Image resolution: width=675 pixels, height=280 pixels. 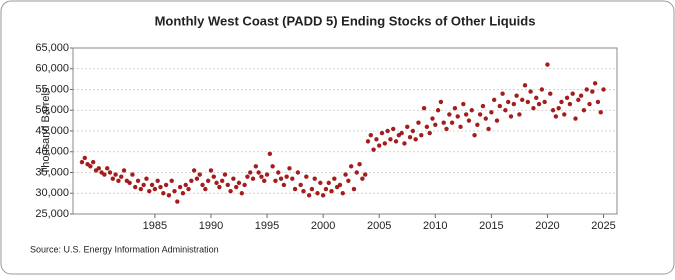 What do you see at coordinates (603, 226) in the screenshot?
I see `x-tick-label: 2025` at bounding box center [603, 226].